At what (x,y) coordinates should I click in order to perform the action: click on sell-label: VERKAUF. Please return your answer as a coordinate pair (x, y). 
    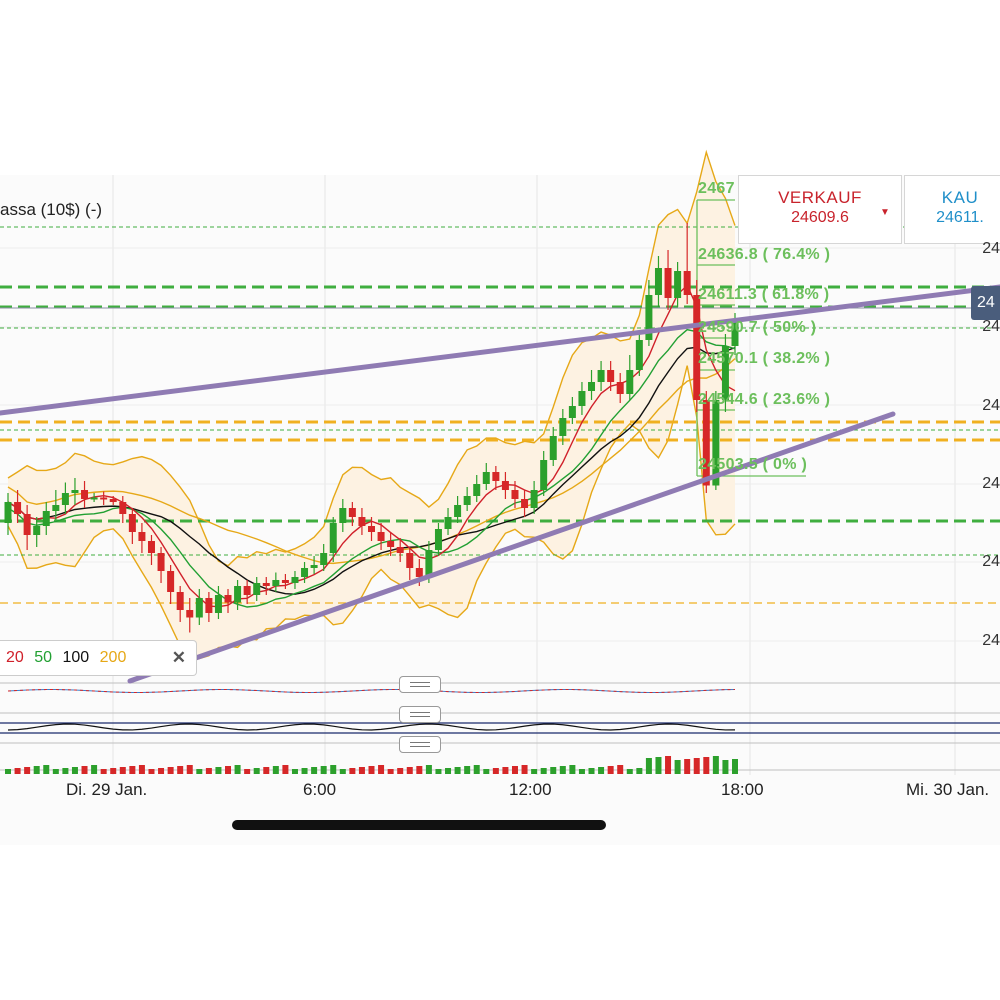
    Looking at the image, I should click on (820, 197).